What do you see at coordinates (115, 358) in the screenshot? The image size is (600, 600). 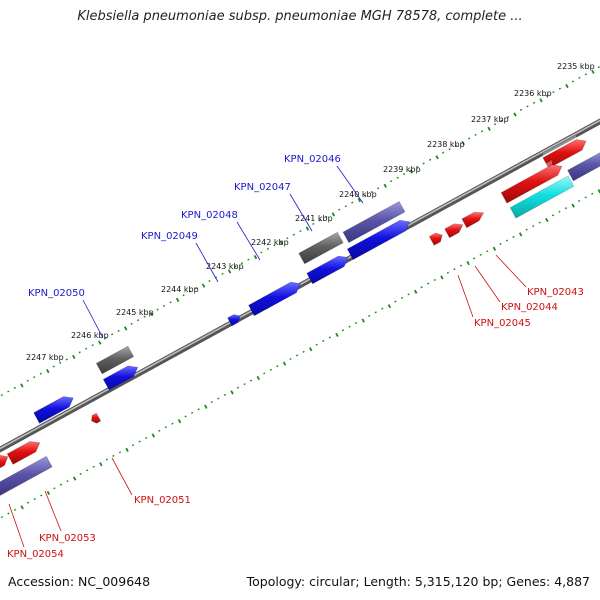 I see `feature-KPN_02050-pseudo` at bounding box center [115, 358].